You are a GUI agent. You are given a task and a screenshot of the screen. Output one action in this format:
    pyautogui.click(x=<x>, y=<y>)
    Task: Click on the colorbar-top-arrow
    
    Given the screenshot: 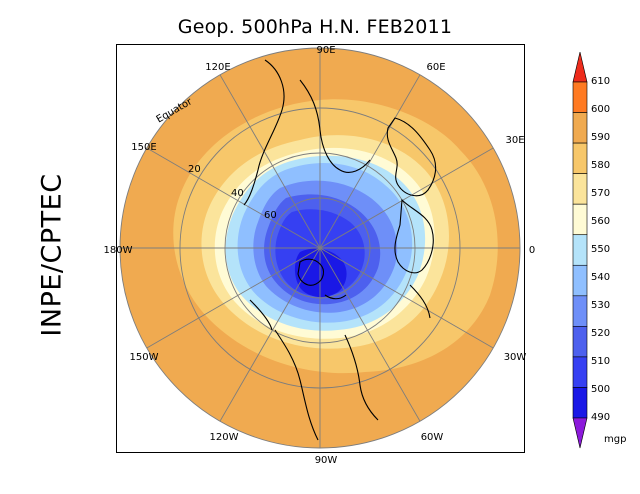 What is the action you would take?
    pyautogui.click(x=580, y=67)
    